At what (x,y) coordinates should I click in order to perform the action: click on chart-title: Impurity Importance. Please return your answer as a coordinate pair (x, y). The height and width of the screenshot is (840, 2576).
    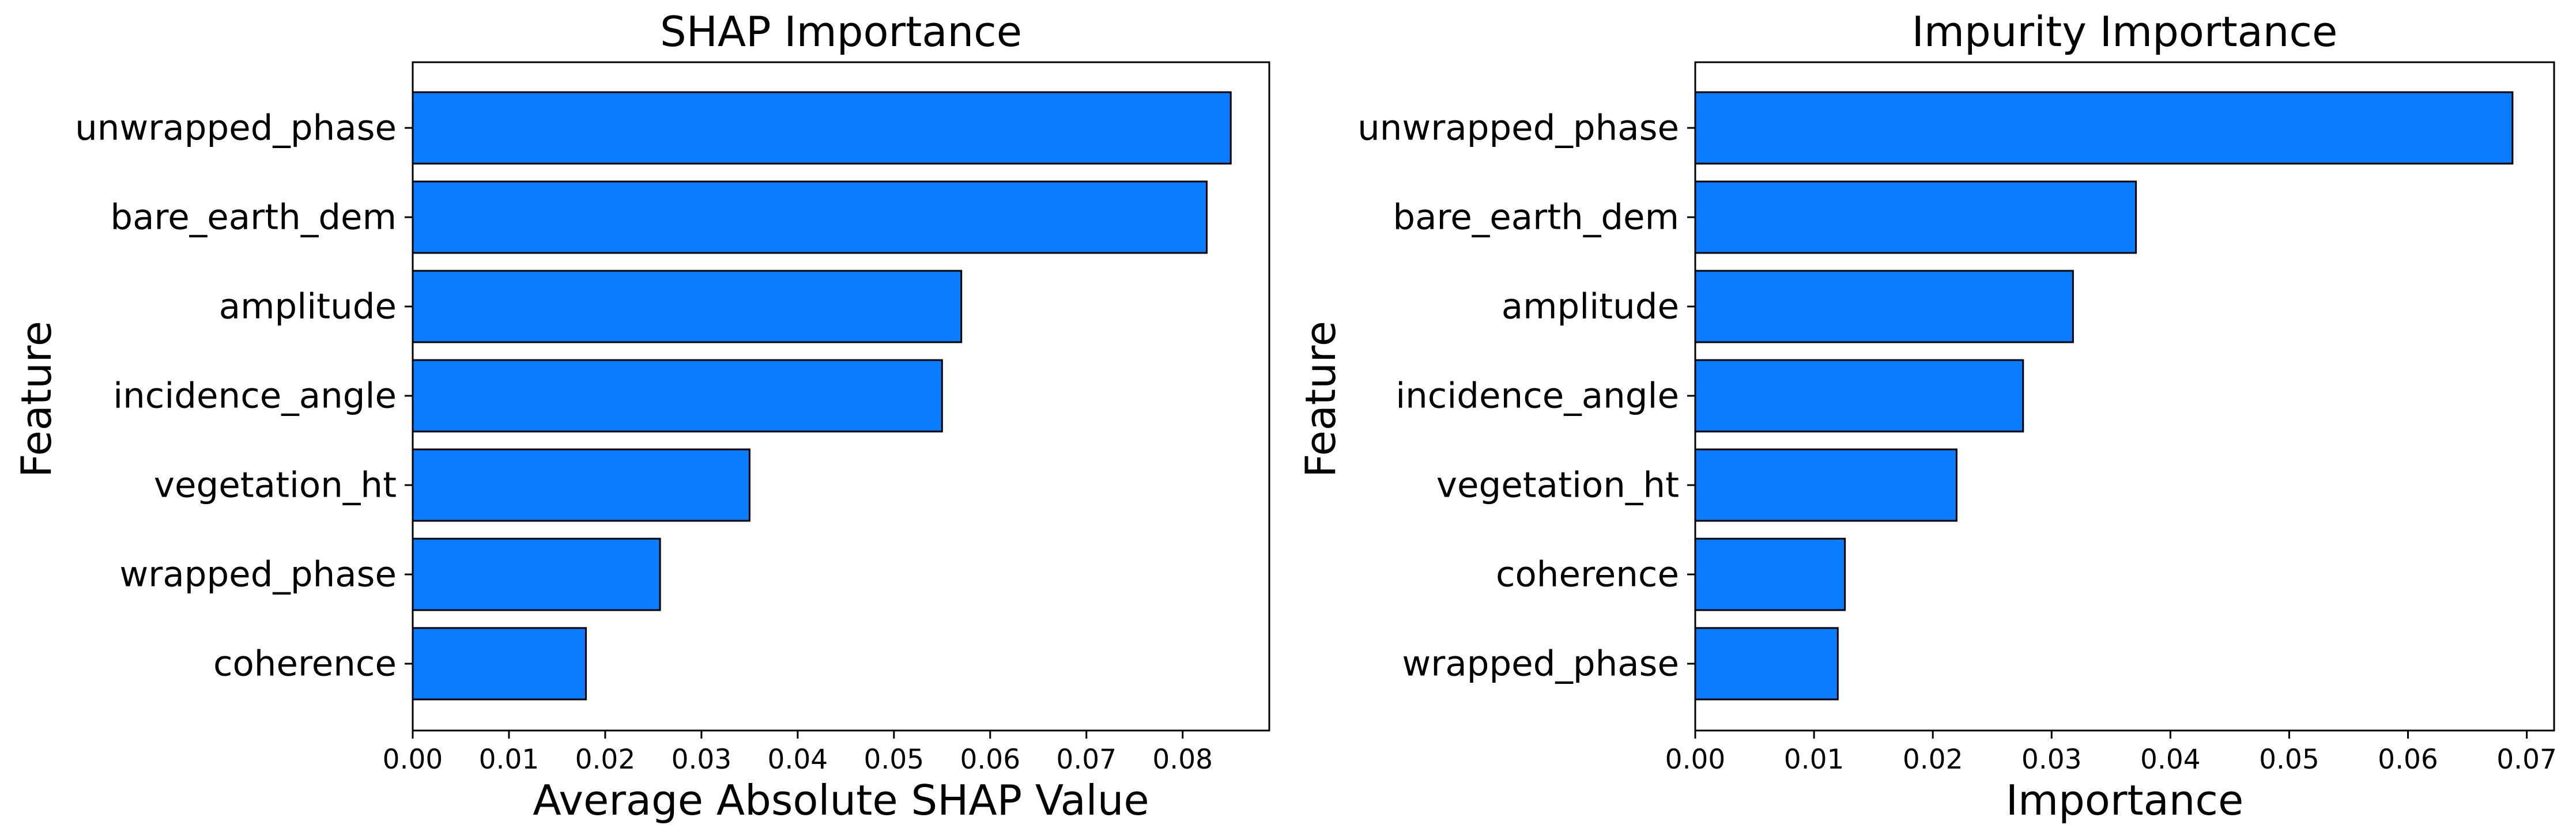
    Looking at the image, I should click on (2125, 32).